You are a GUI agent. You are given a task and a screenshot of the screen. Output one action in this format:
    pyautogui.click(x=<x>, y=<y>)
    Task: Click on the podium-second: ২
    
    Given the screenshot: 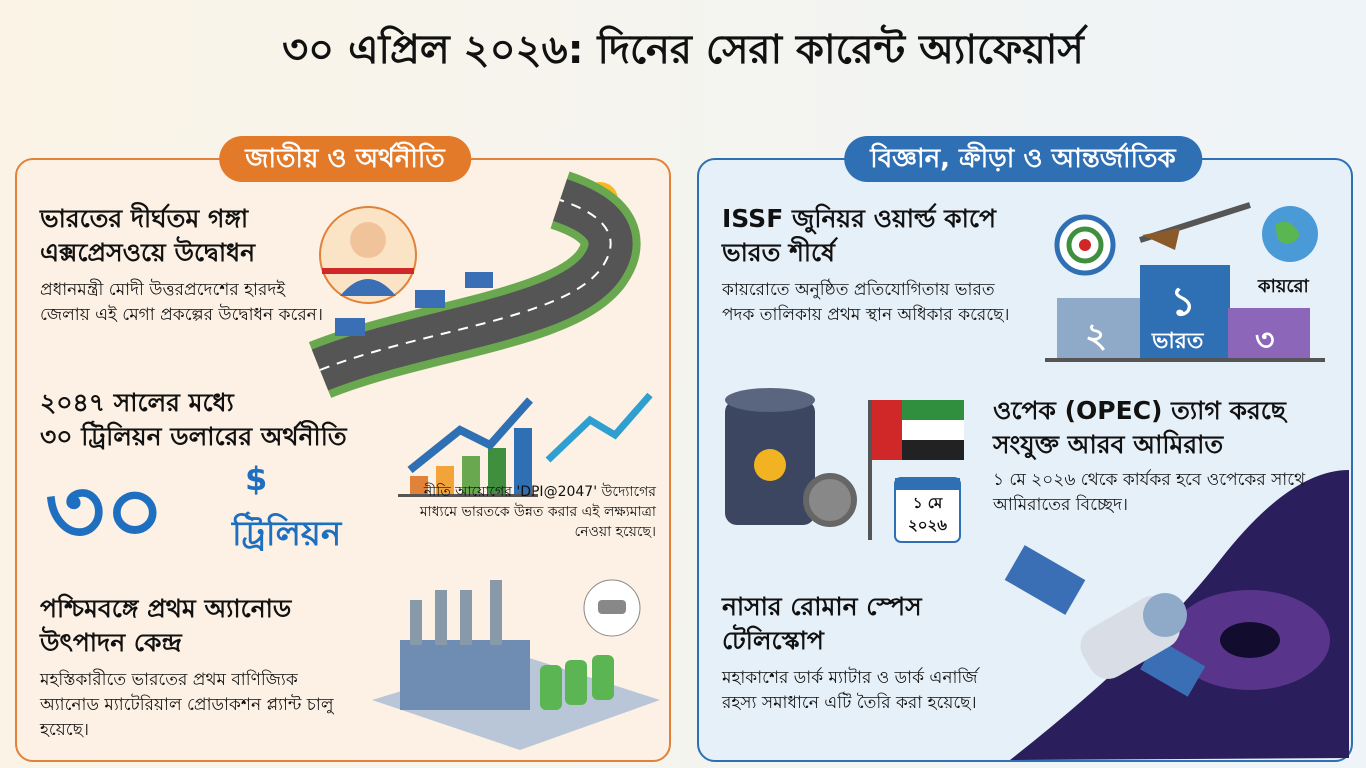 What is the action you would take?
    pyautogui.click(x=1096, y=336)
    